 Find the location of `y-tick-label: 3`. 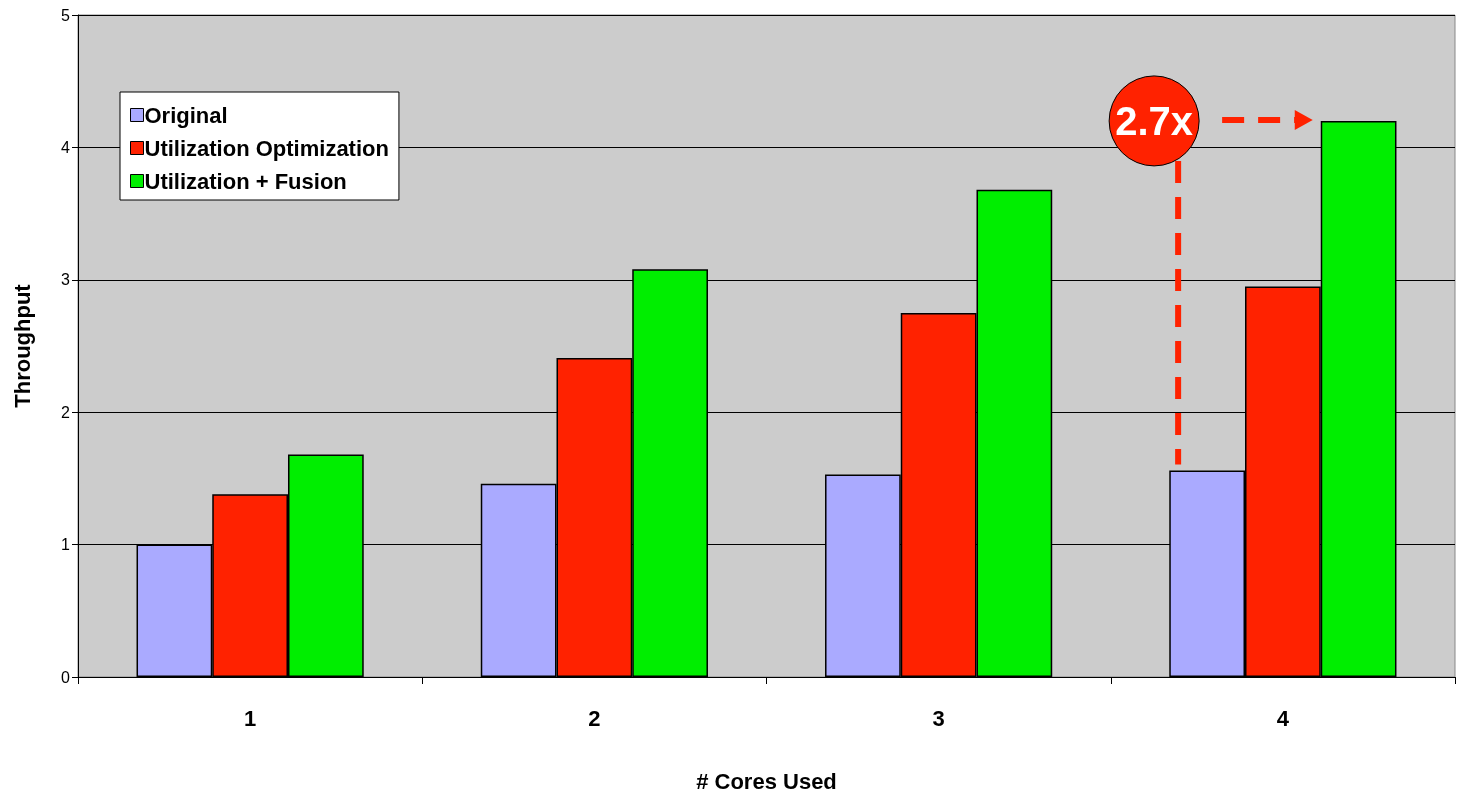

y-tick-label: 3 is located at coordinates (66, 280).